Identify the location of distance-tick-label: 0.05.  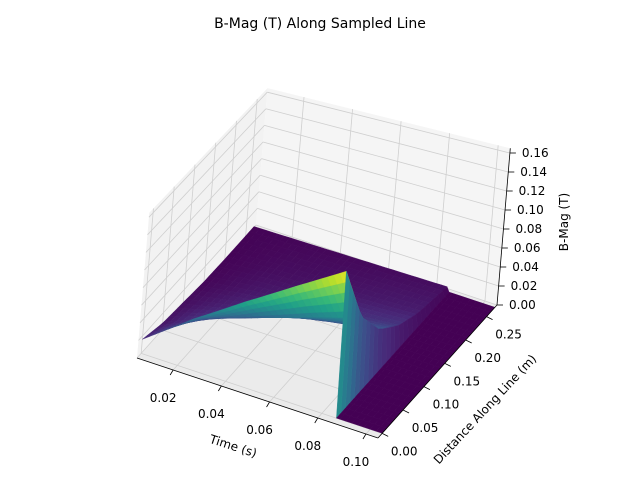
(425, 428).